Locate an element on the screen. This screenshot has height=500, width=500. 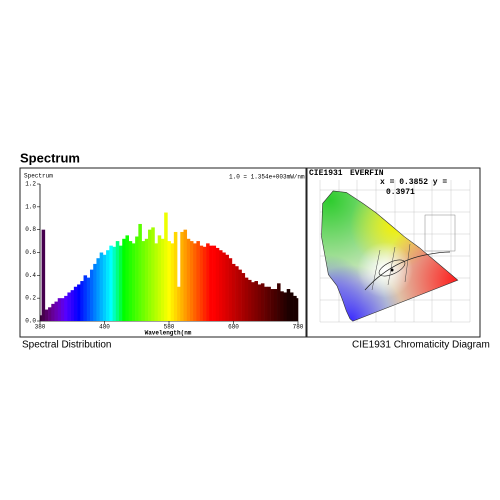
chart-title: Spectrum is located at coordinates (38, 176).